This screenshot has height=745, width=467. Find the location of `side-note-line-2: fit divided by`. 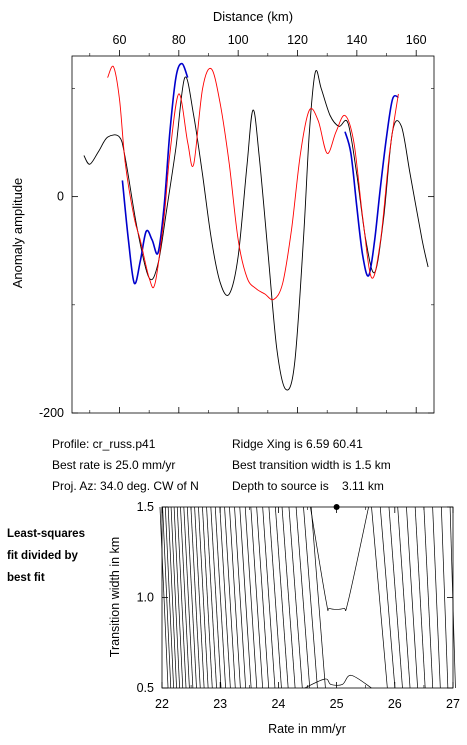

side-note-line-2: fit divided by is located at coordinates (42, 556).